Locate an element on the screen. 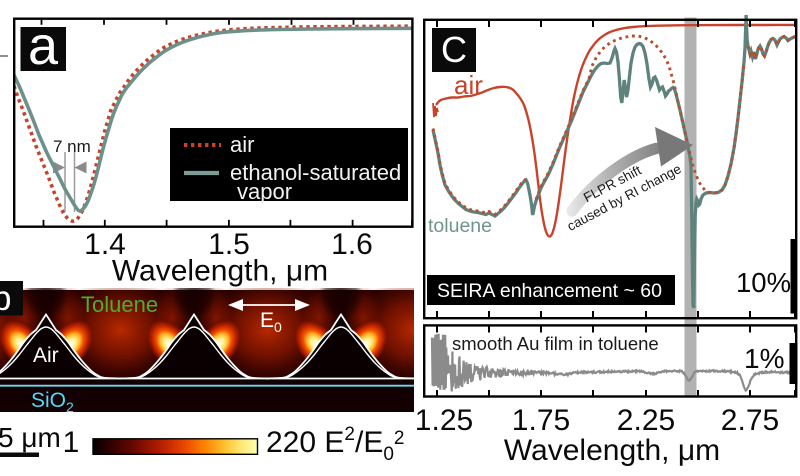 The image size is (800, 476). svg-text: 1.25 is located at coordinates (444, 420).